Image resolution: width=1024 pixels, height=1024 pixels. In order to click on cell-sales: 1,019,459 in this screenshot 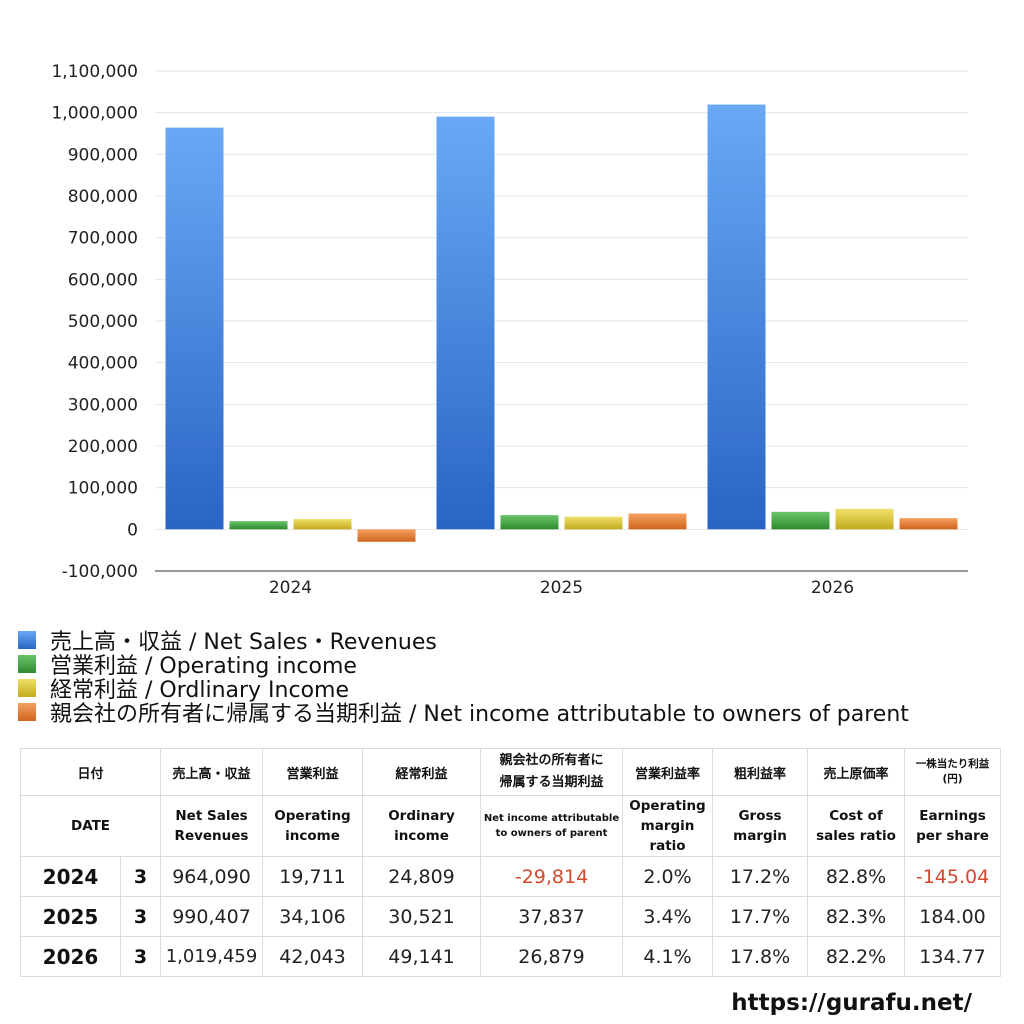, I will do `click(212, 956)`.